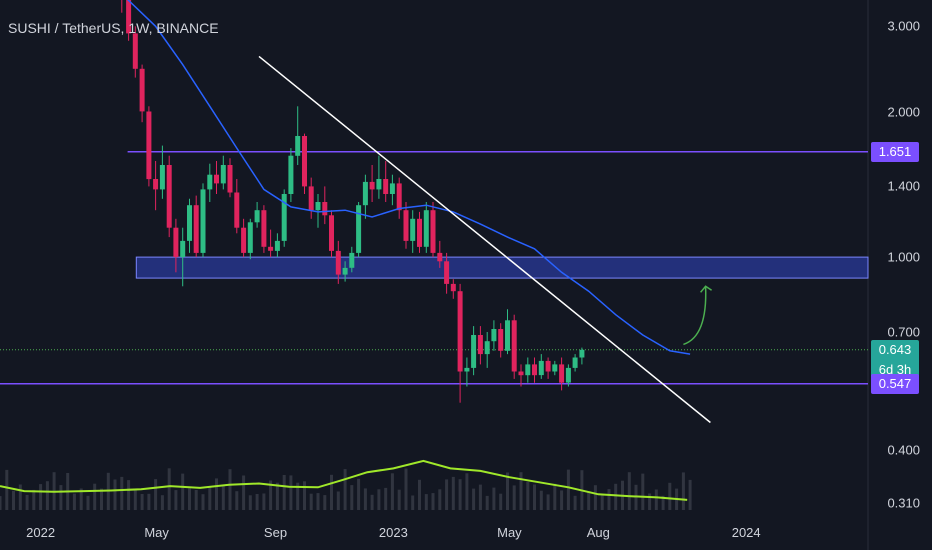  Describe the element at coordinates (903, 26) in the screenshot. I see `y-tick-label: 3.000` at that location.